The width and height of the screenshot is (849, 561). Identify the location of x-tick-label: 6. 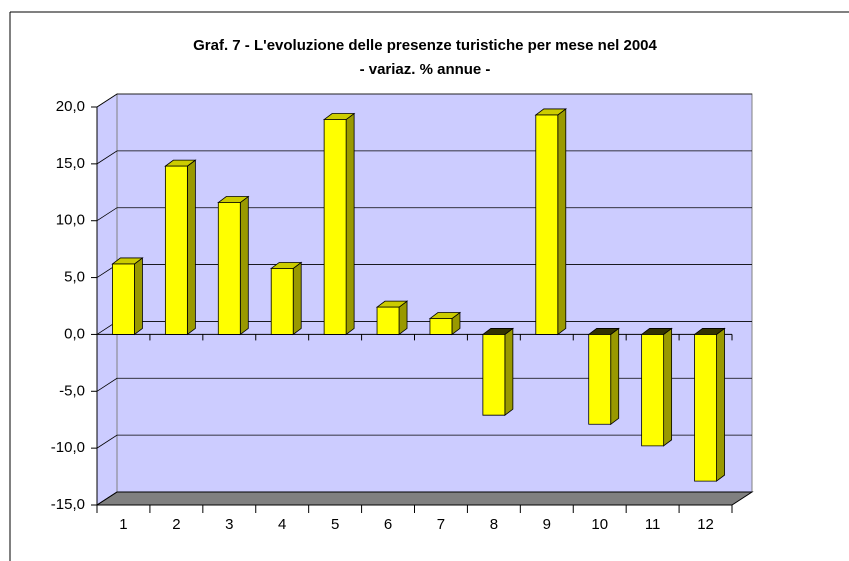
(388, 524).